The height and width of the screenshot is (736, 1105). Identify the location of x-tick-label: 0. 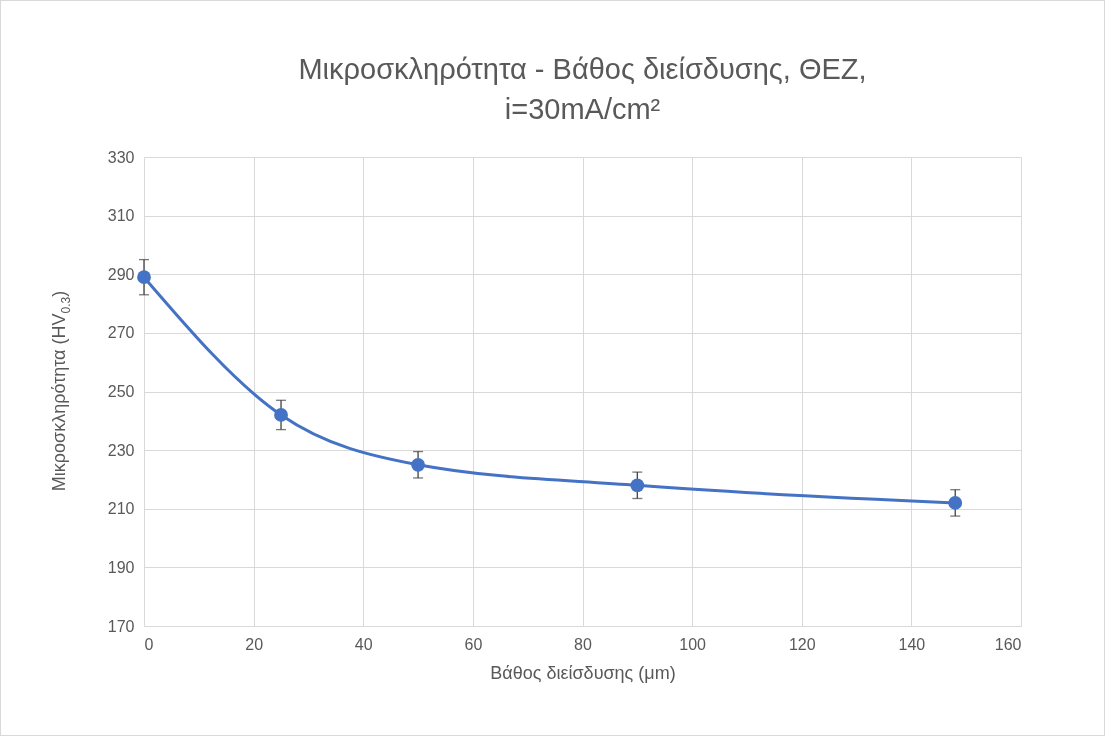
(149, 644).